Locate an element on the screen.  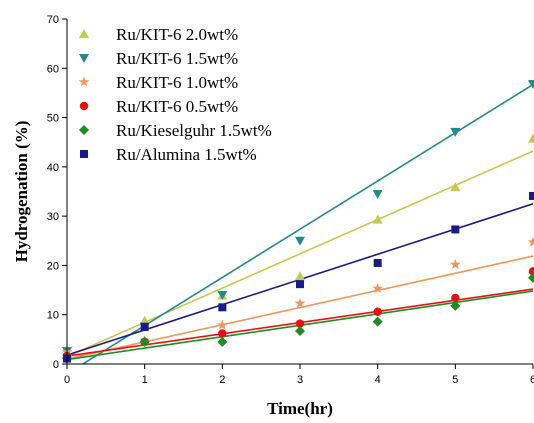
y-tick-label: 20 is located at coordinates (53, 266).